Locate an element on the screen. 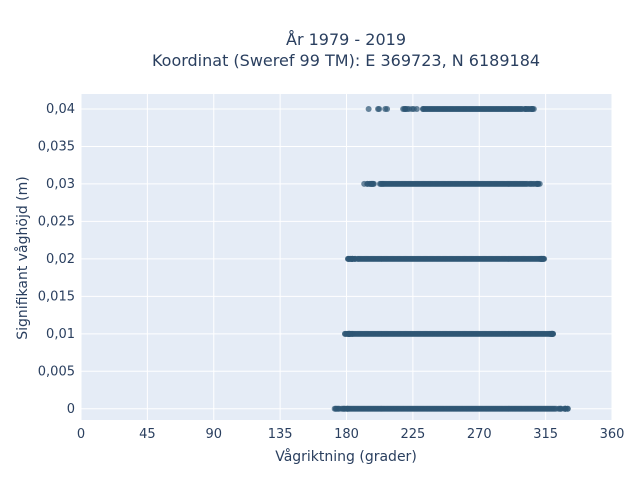  x-tick-label: 315 is located at coordinates (545, 434).